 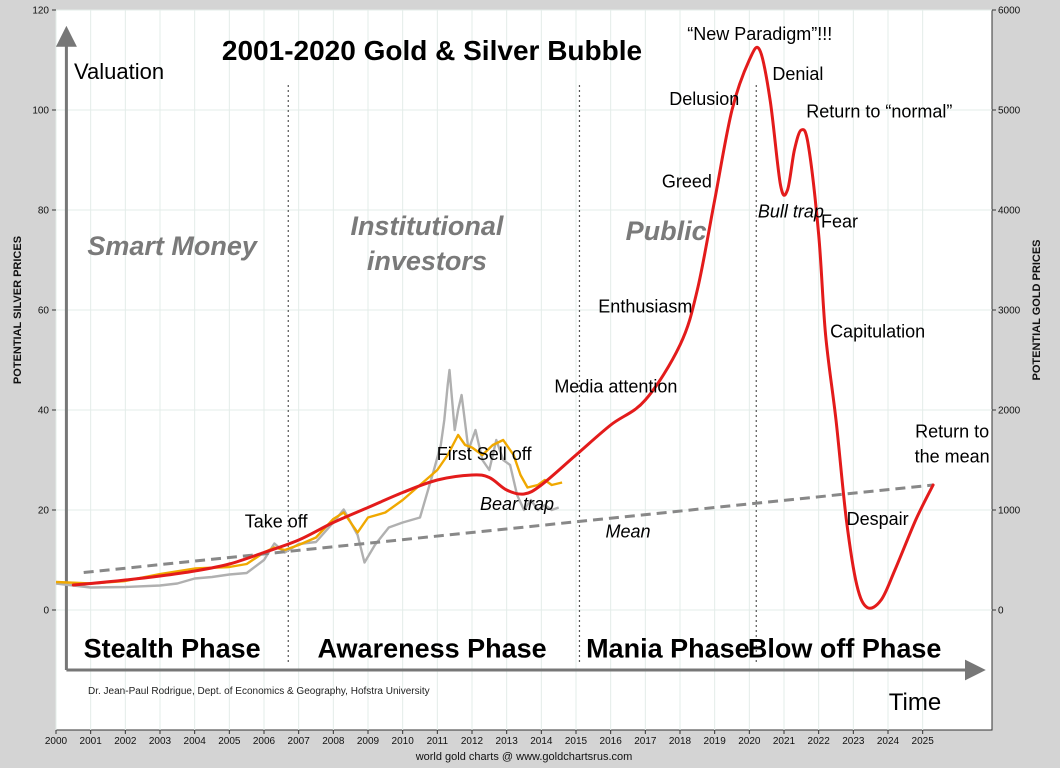 I want to click on annotation-capitulation: Capitulation, so click(x=877, y=332).